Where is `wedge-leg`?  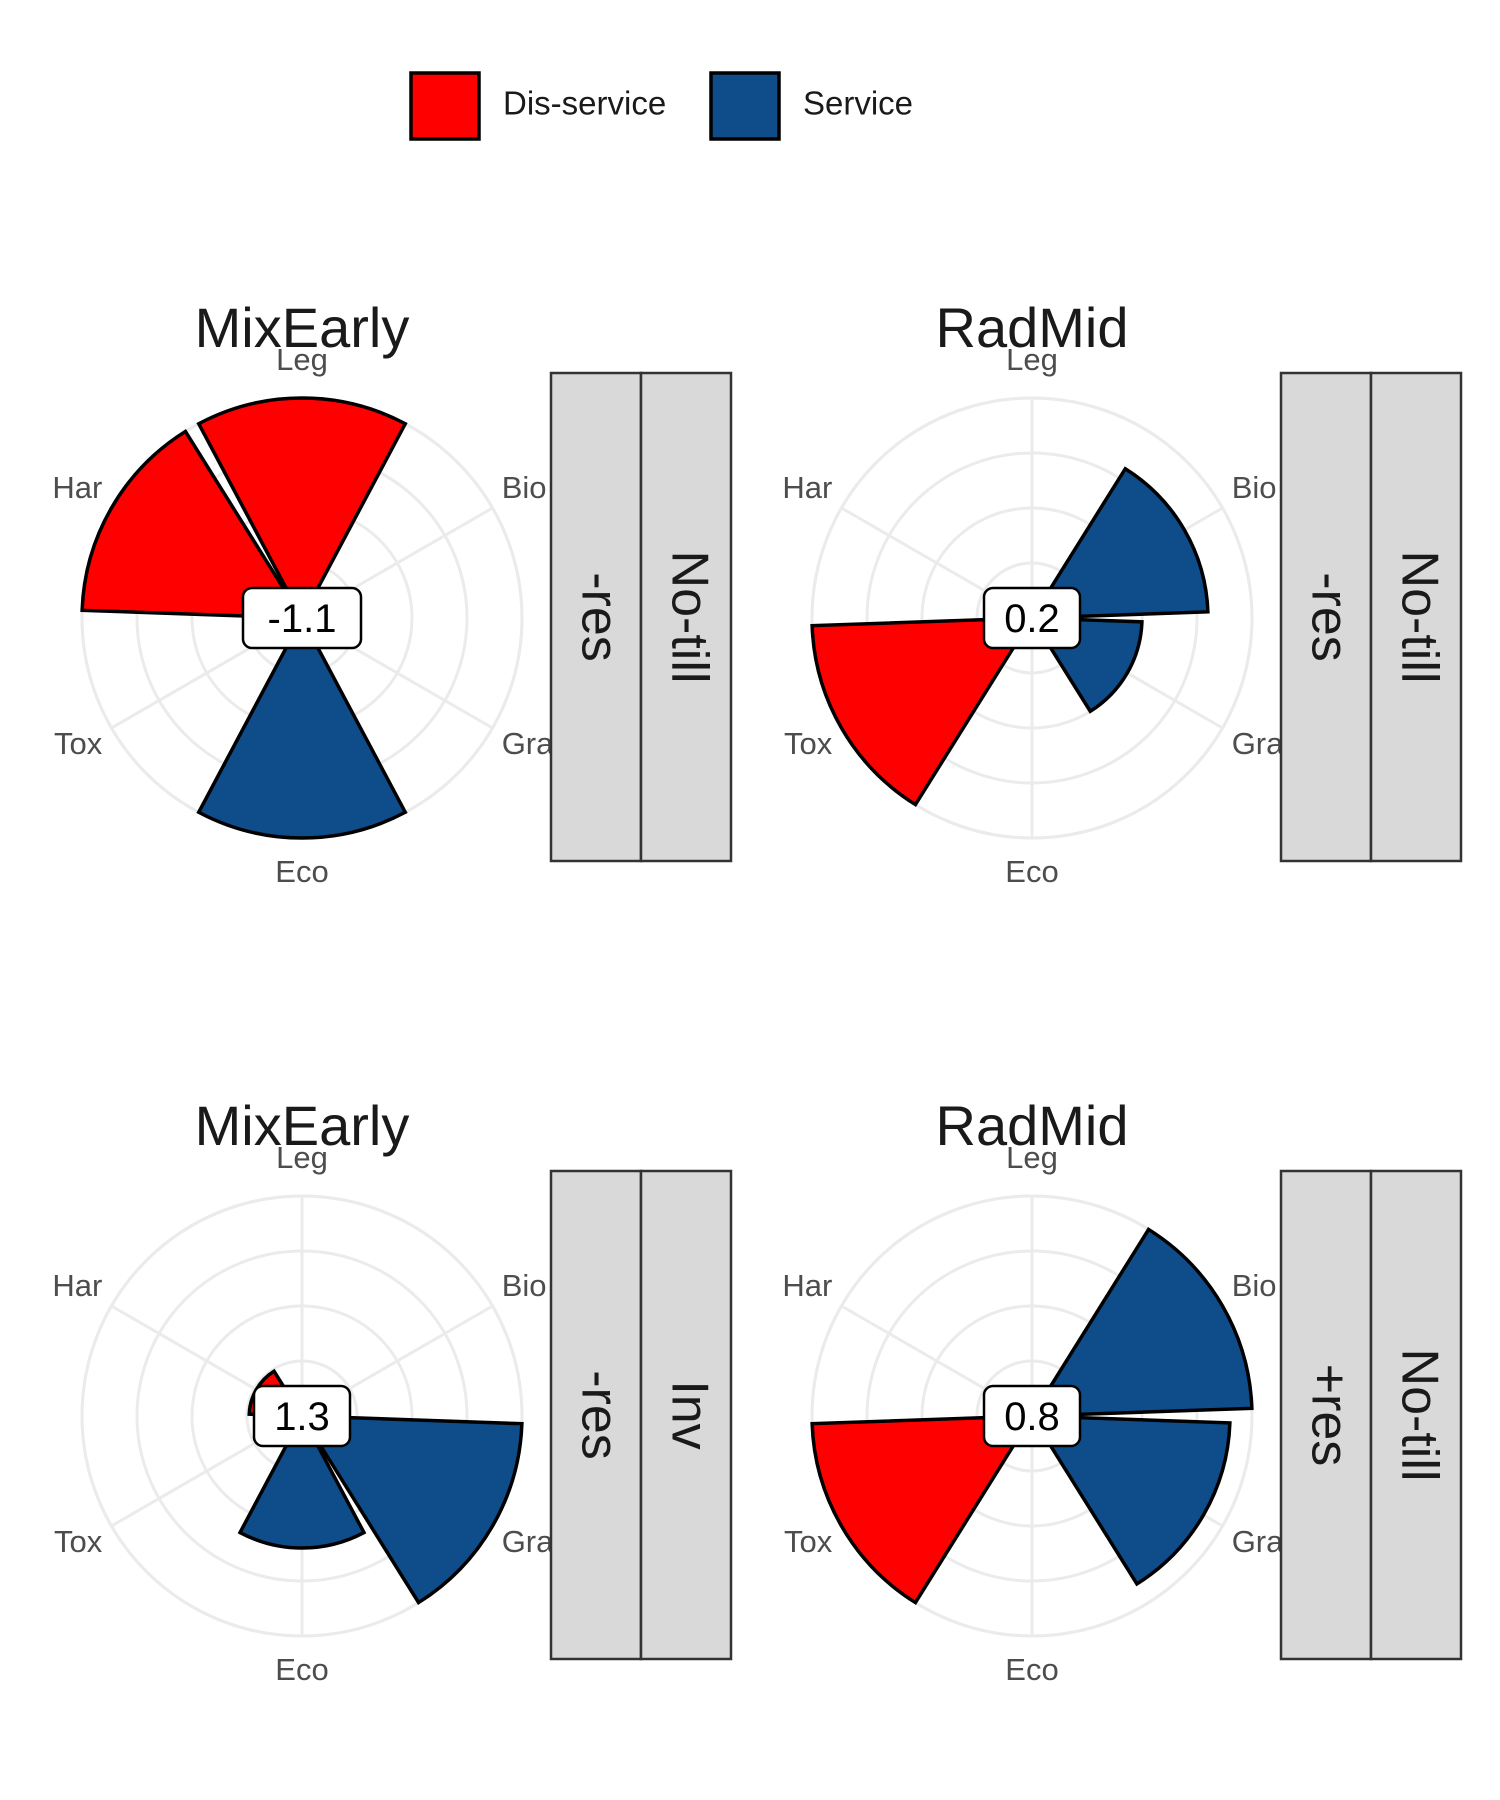 wedge-leg is located at coordinates (302, 509).